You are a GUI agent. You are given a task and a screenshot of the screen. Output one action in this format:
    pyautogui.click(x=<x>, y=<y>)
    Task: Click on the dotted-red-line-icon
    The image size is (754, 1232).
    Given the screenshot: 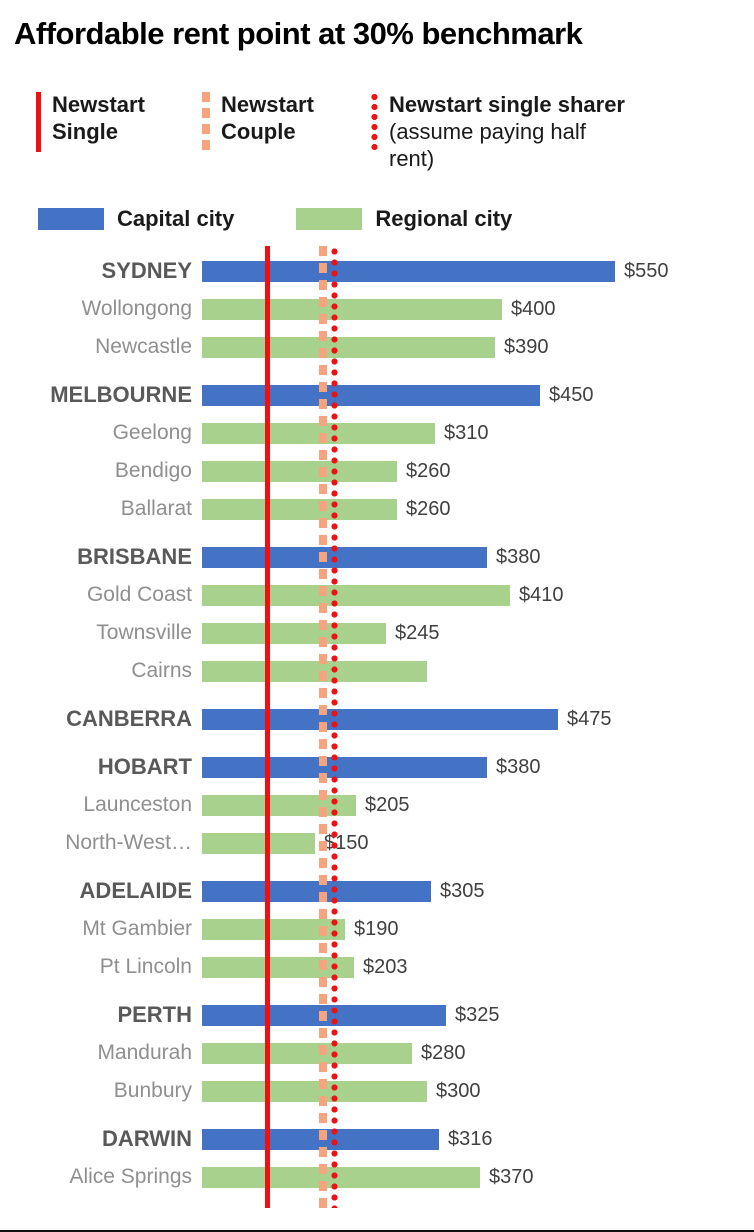 What is the action you would take?
    pyautogui.click(x=374, y=122)
    